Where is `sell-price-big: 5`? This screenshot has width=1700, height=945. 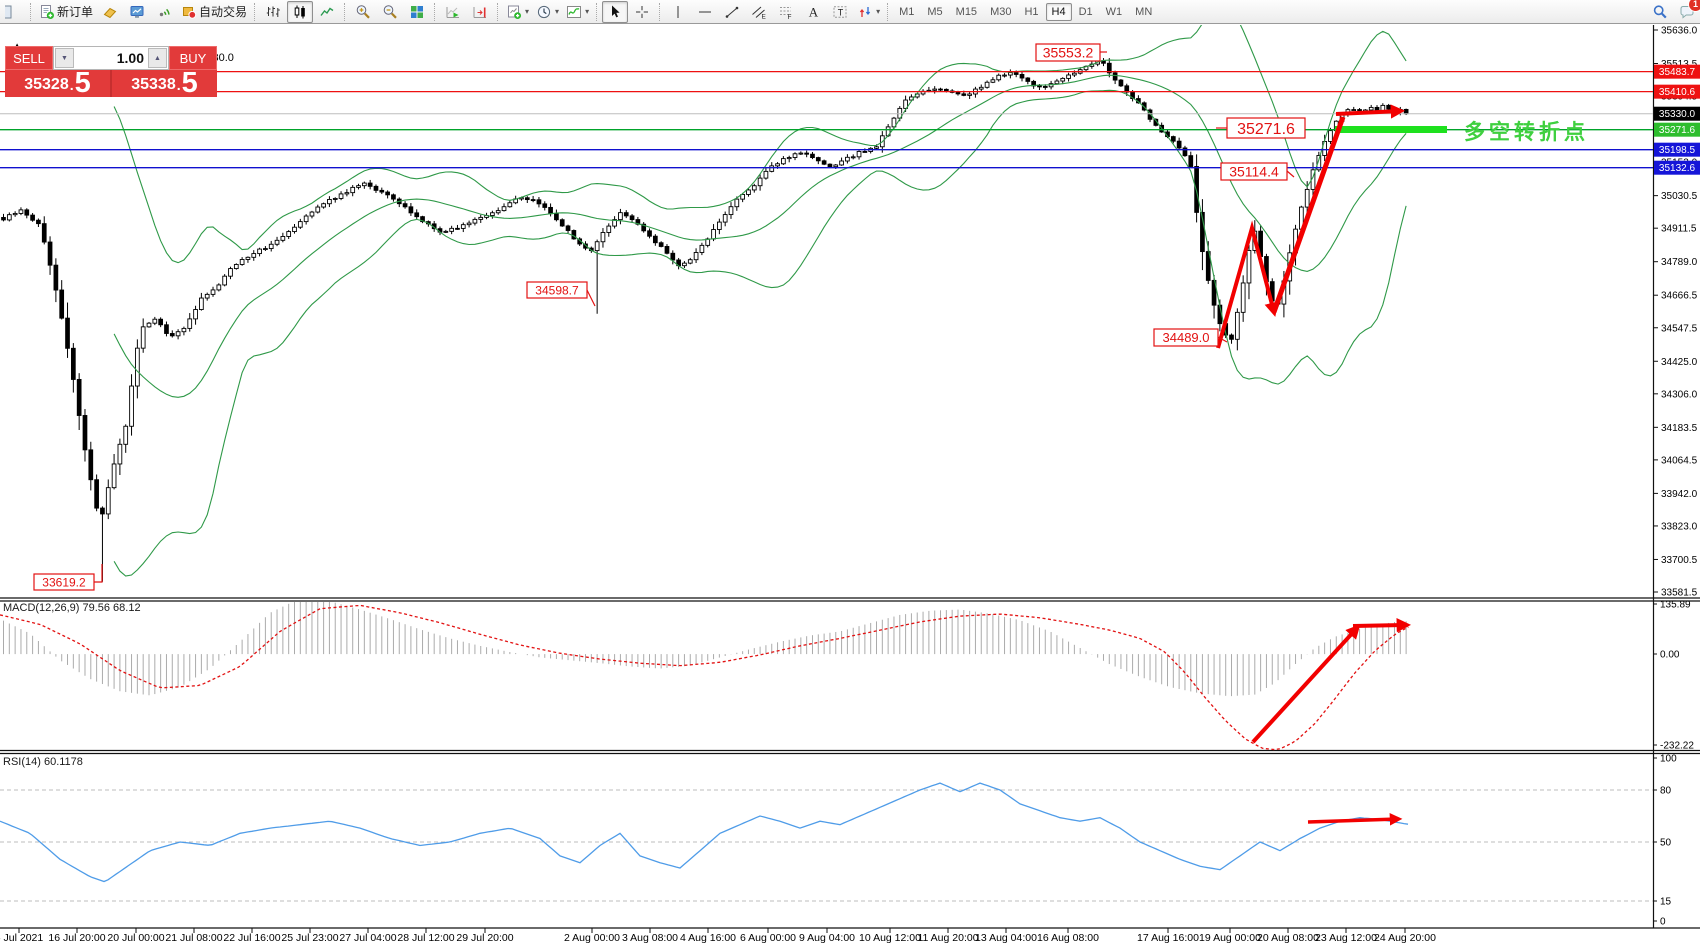
sell-price-big: 5 is located at coordinates (82, 83).